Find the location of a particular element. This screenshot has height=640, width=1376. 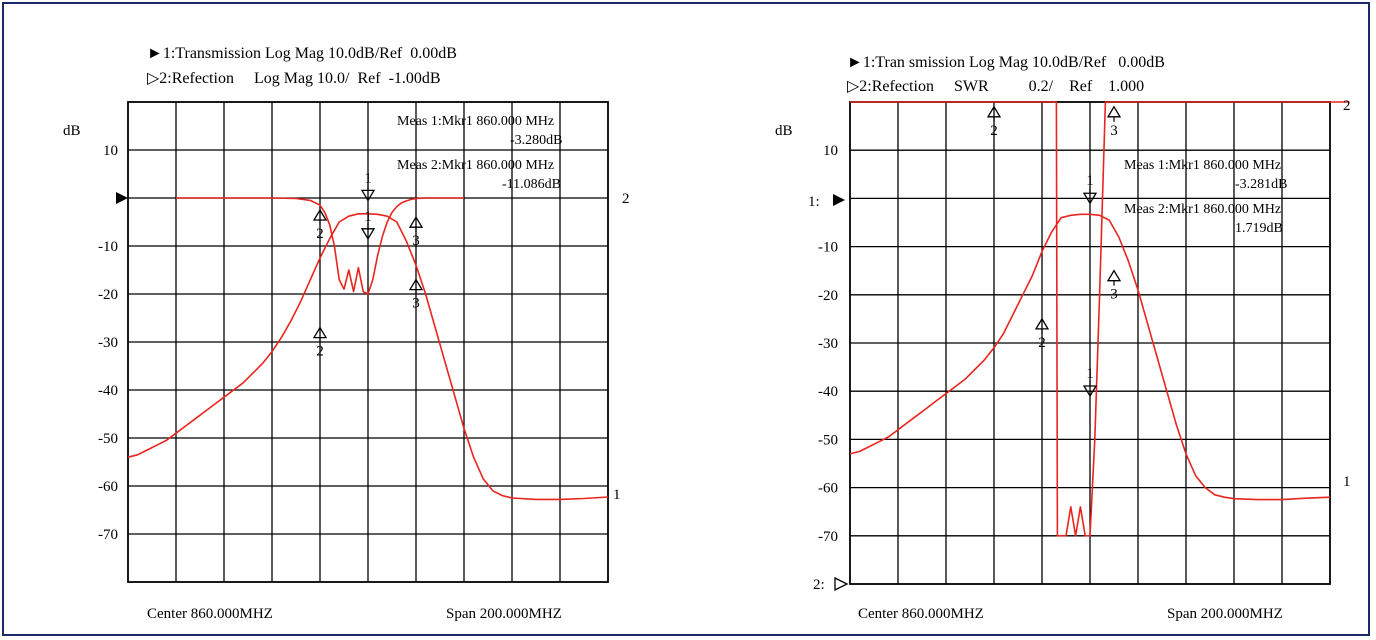

marker-group: 1 1 2 2 3 3 is located at coordinates (368, 265).